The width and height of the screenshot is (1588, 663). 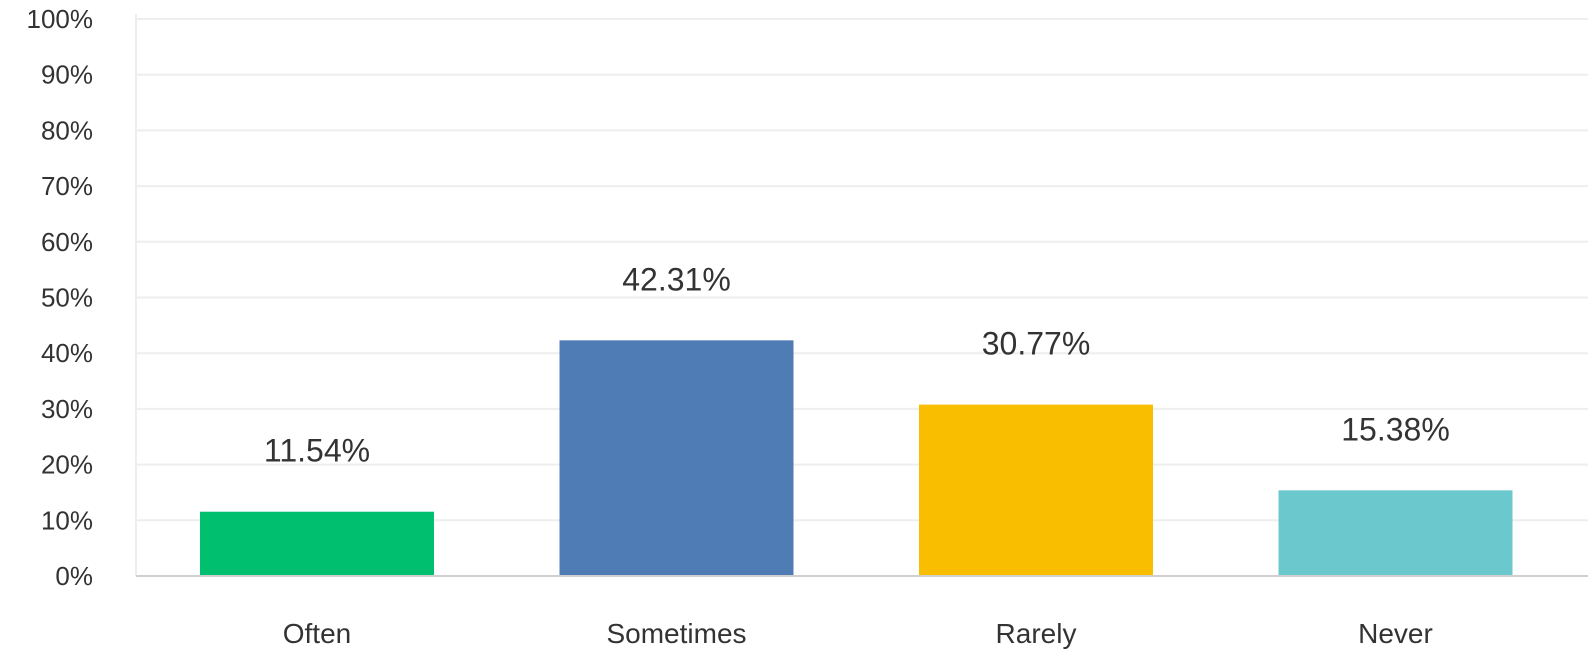 What do you see at coordinates (676, 458) in the screenshot?
I see `bar-sometimes` at bounding box center [676, 458].